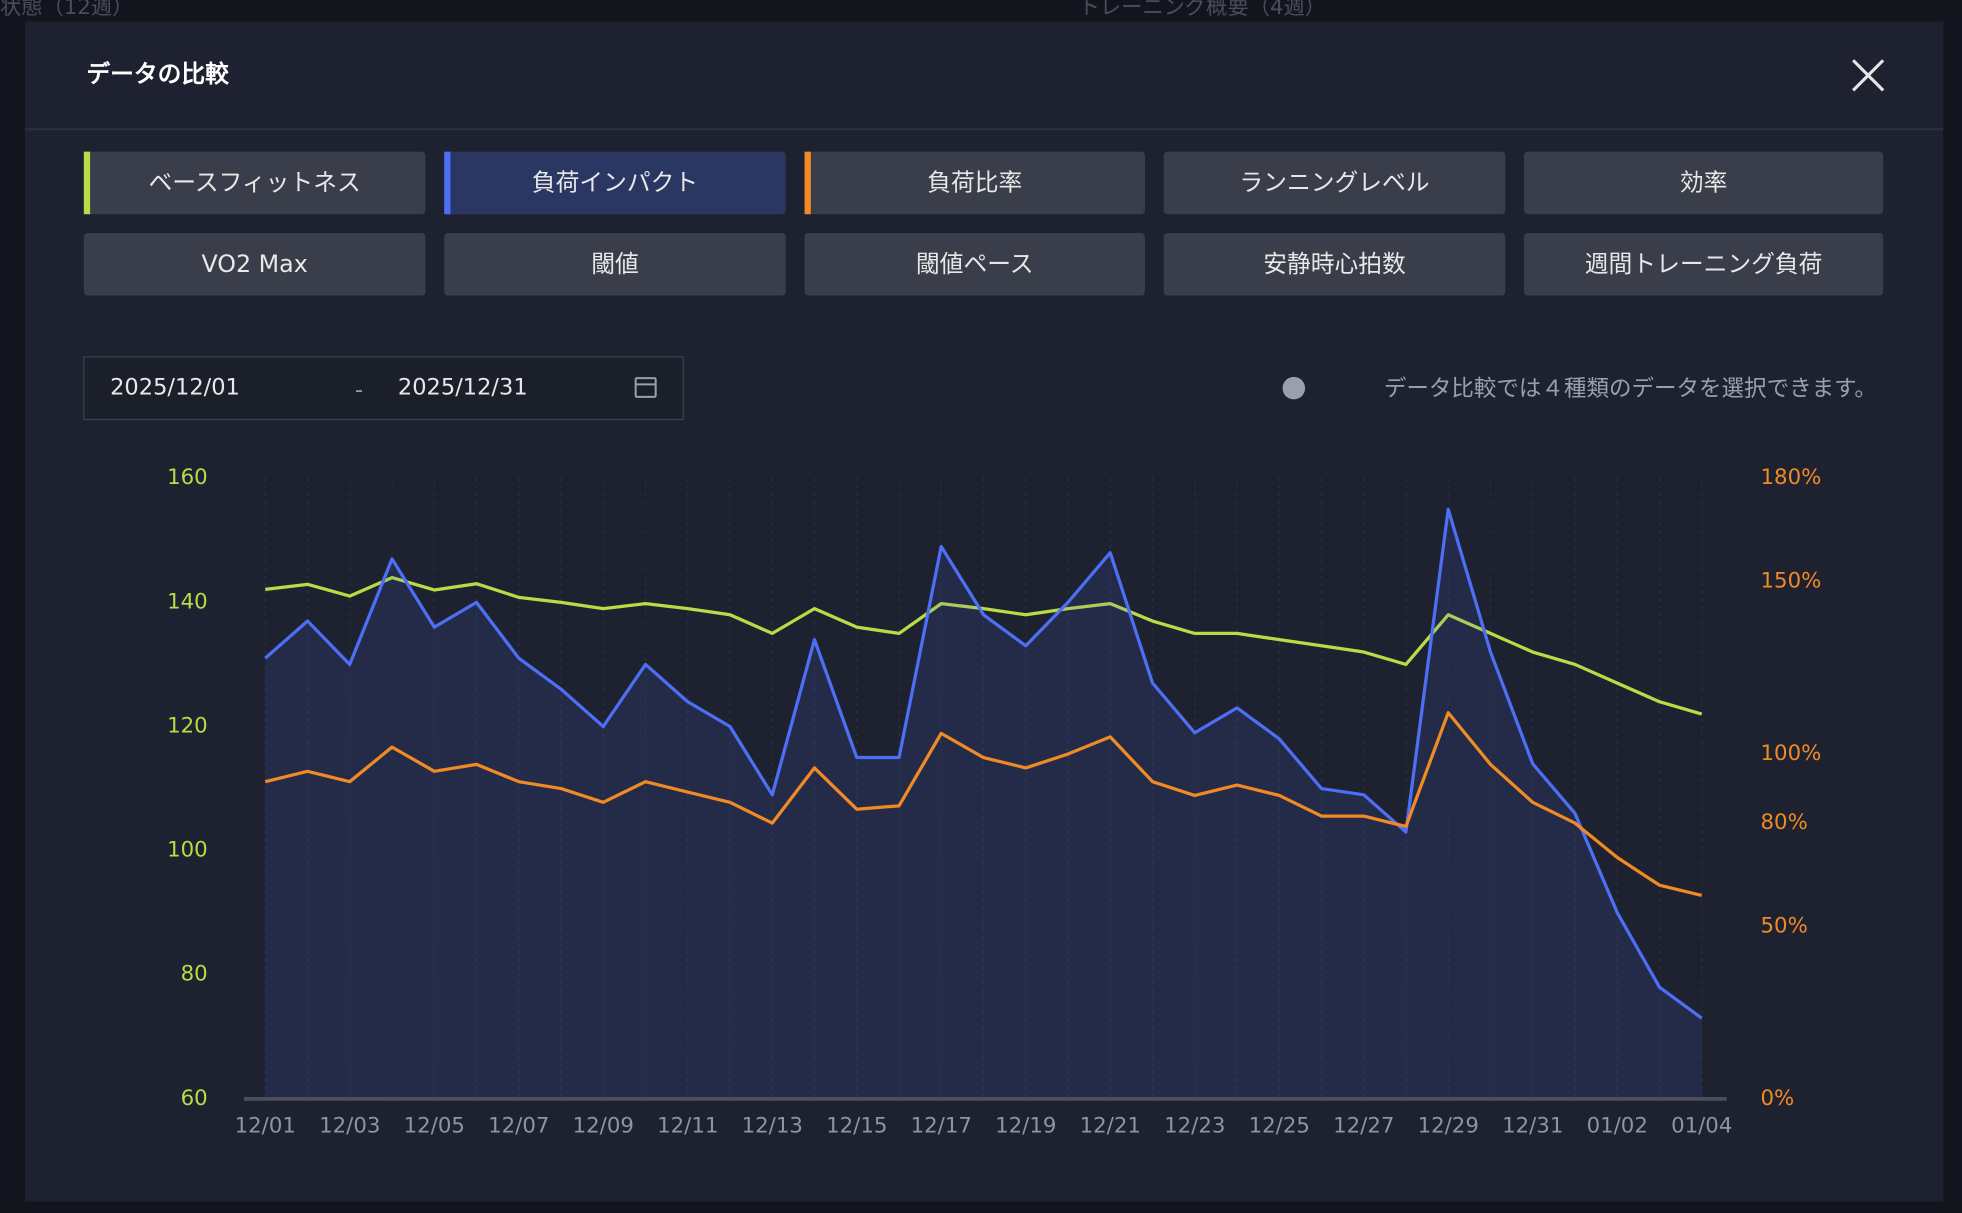 Image resolution: width=1962 pixels, height=1213 pixels. Describe the element at coordinates (1194, 1125) in the screenshot. I see `x-tick-label: 12/23` at that location.